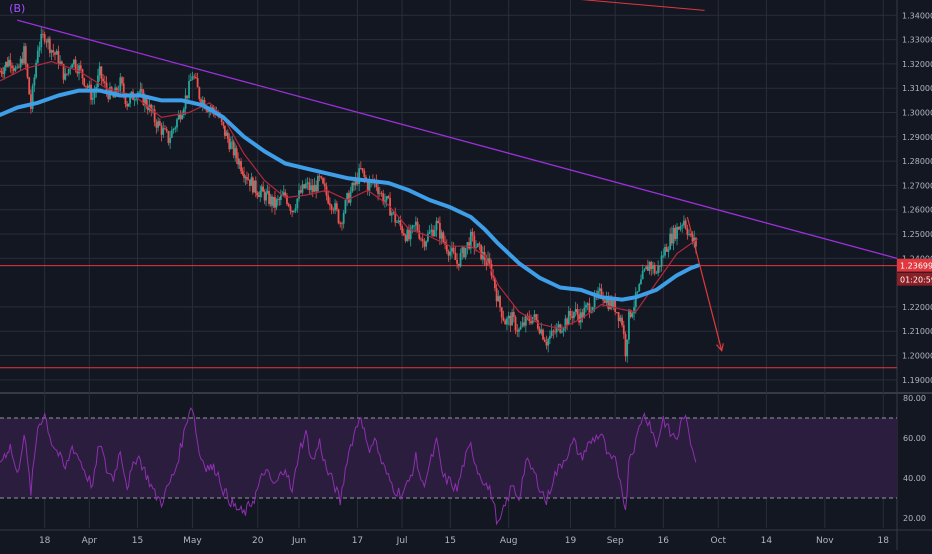 Image resolution: width=932 pixels, height=554 pixels. What do you see at coordinates (719, 541) in the screenshot?
I see `x-tick-label: Oct` at bounding box center [719, 541].